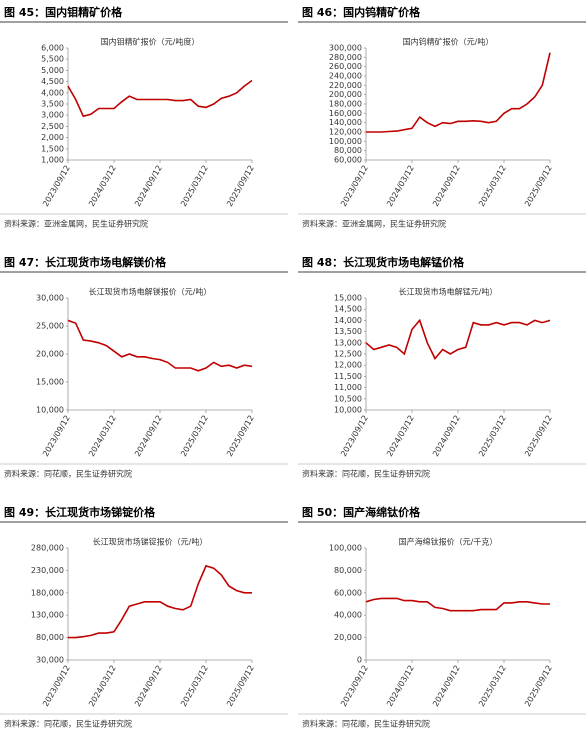  What do you see at coordinates (150, 542) in the screenshot?
I see `chart-title: 长江现货市场锑锭报价（元/吨）` at bounding box center [150, 542].